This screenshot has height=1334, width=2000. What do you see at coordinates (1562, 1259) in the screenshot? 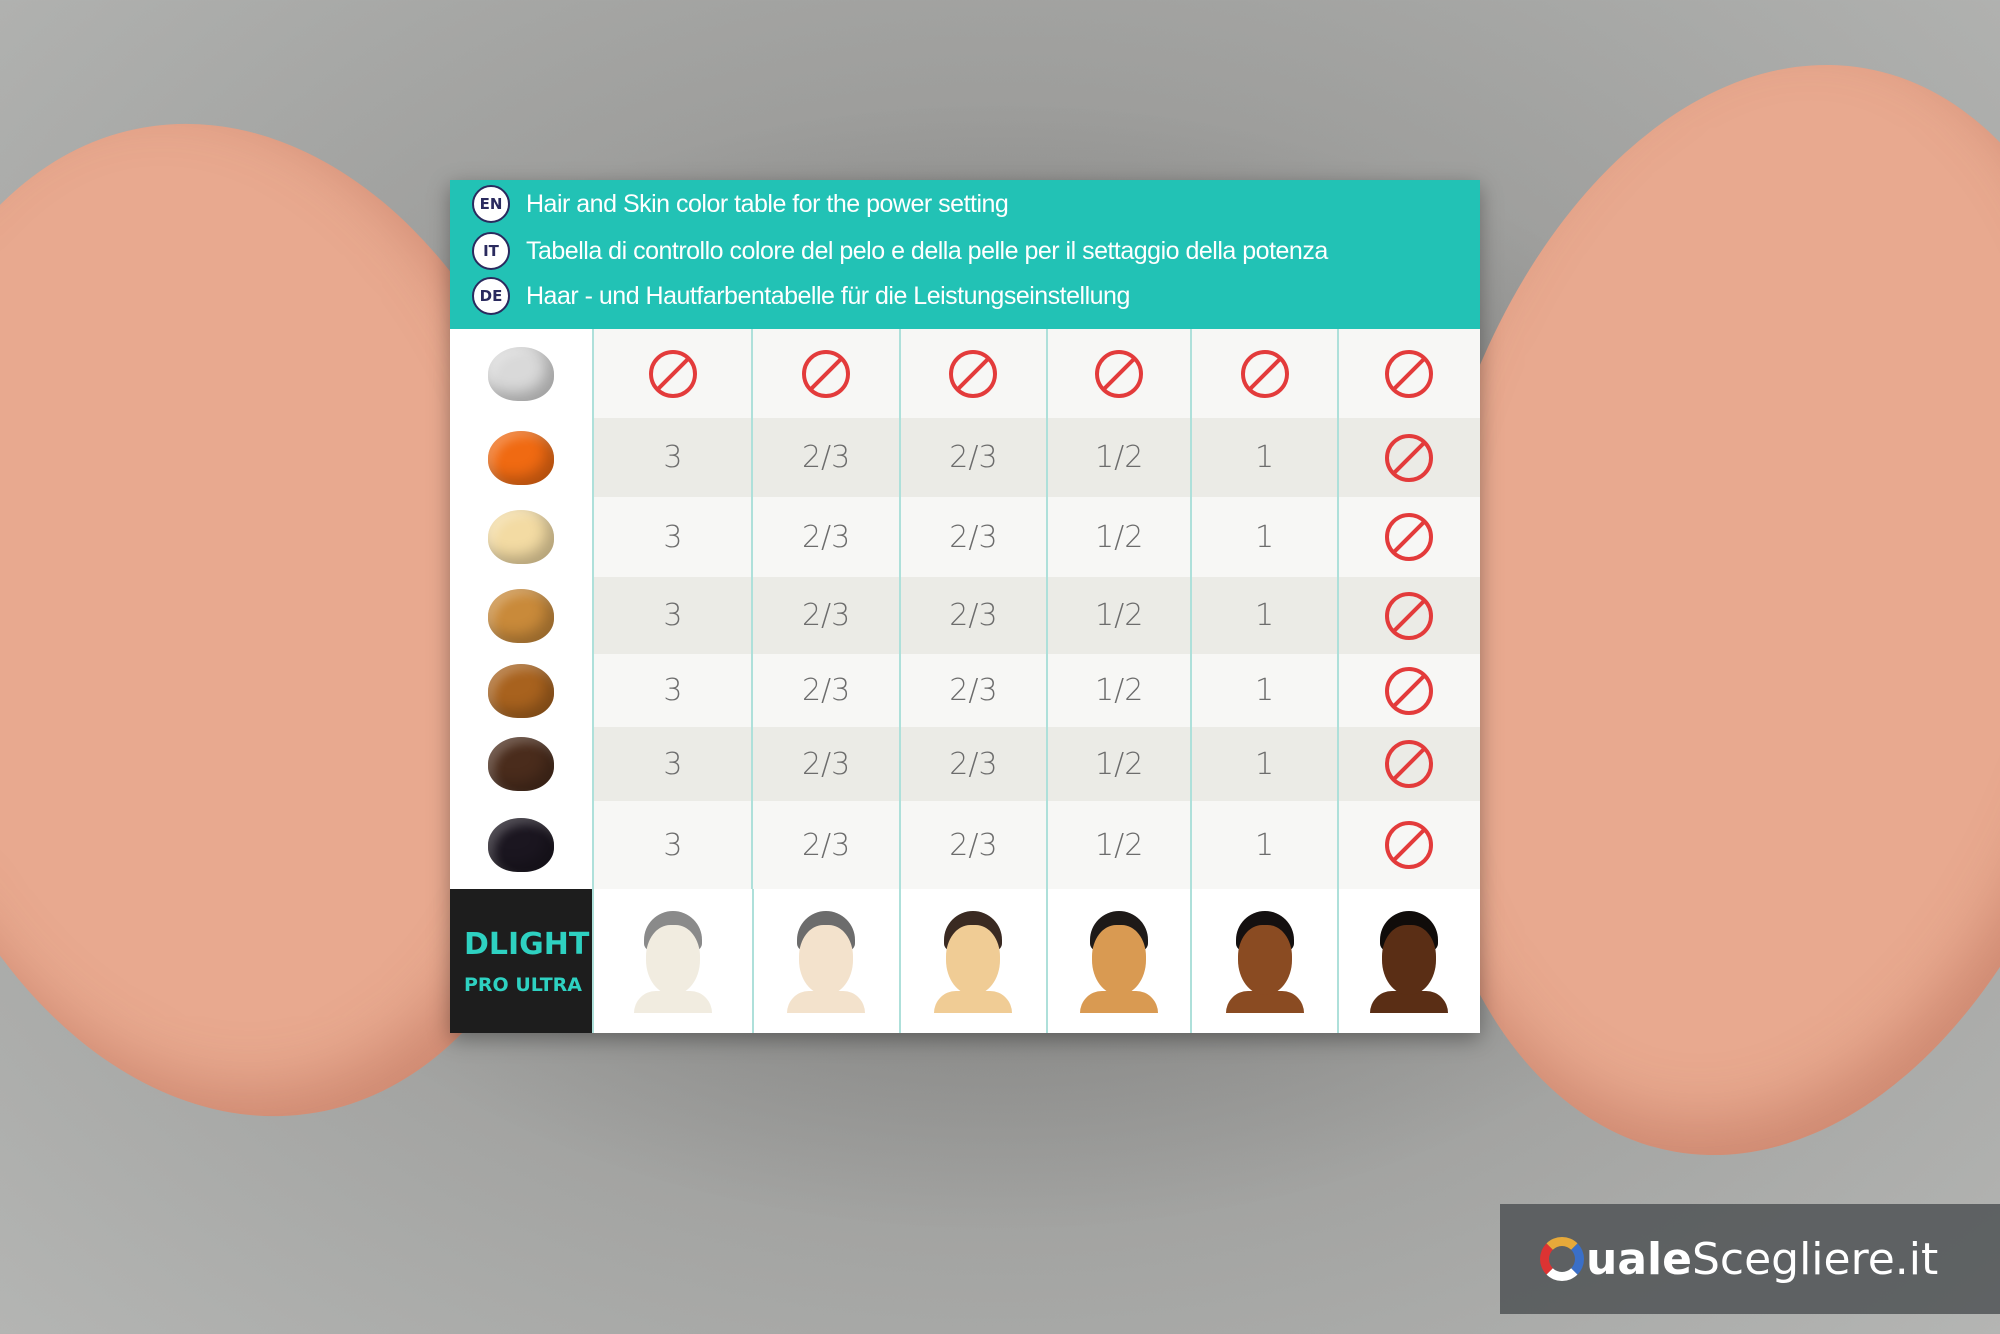
I see `quale-logo-icon` at bounding box center [1562, 1259].